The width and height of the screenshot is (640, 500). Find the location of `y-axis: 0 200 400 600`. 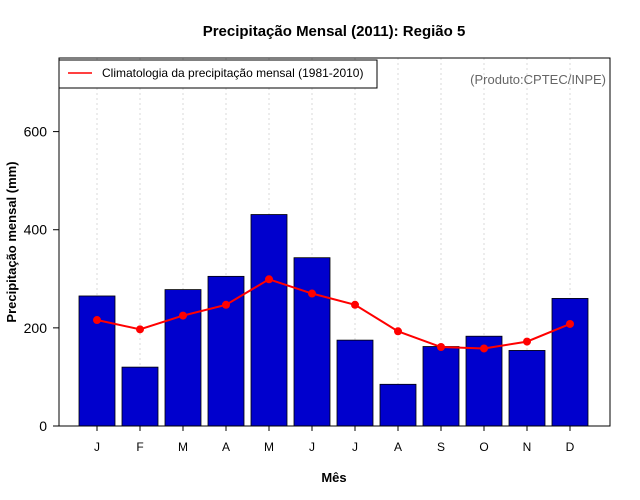

y-axis: 0 200 400 600 is located at coordinates (41, 279).